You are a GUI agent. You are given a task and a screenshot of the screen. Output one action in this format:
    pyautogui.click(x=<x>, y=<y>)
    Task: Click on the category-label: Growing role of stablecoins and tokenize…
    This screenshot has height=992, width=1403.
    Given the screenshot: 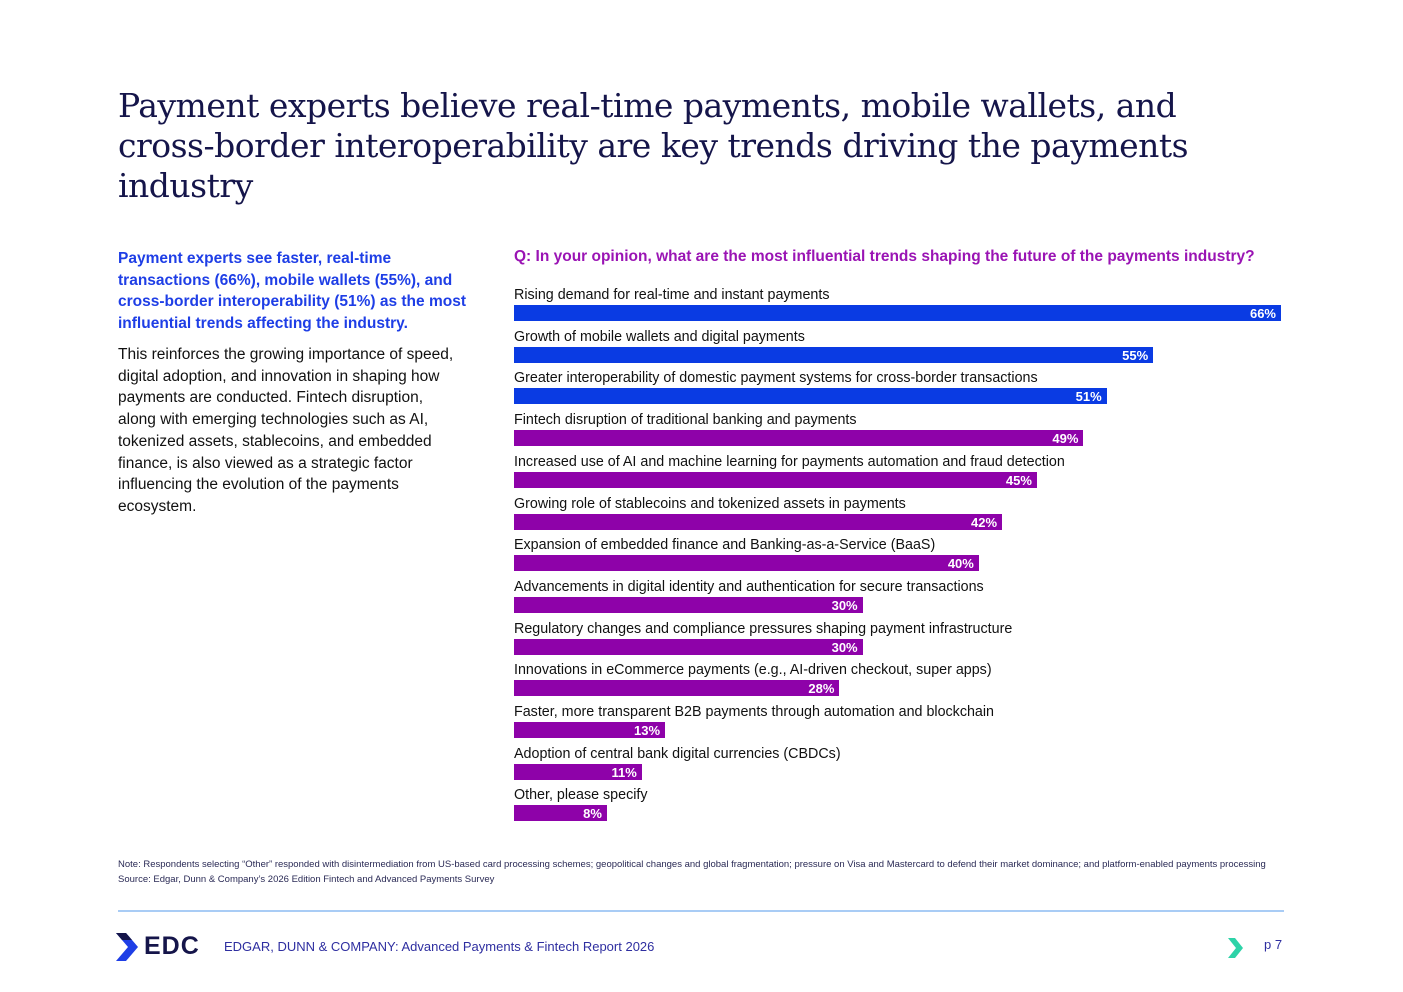 What is the action you would take?
    pyautogui.click(x=710, y=503)
    